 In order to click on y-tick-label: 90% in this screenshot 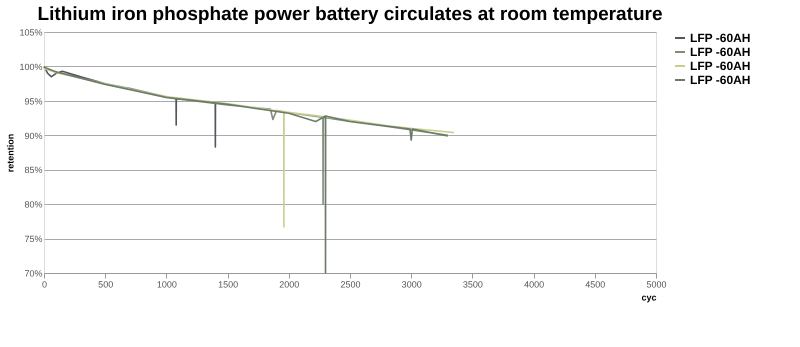, I will do `click(33, 135)`.